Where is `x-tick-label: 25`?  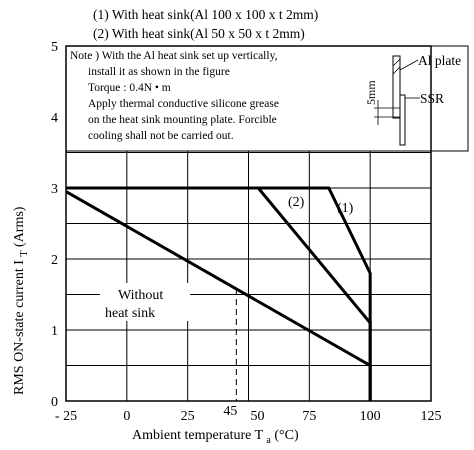 x-tick-label: 25 is located at coordinates (188, 416).